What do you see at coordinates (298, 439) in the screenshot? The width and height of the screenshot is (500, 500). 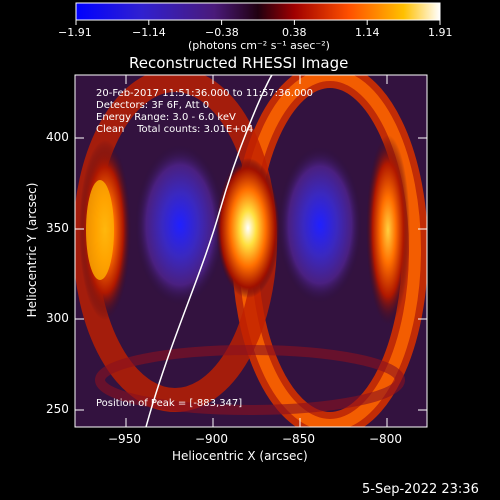 I see `x-tick-label: −850` at bounding box center [298, 439].